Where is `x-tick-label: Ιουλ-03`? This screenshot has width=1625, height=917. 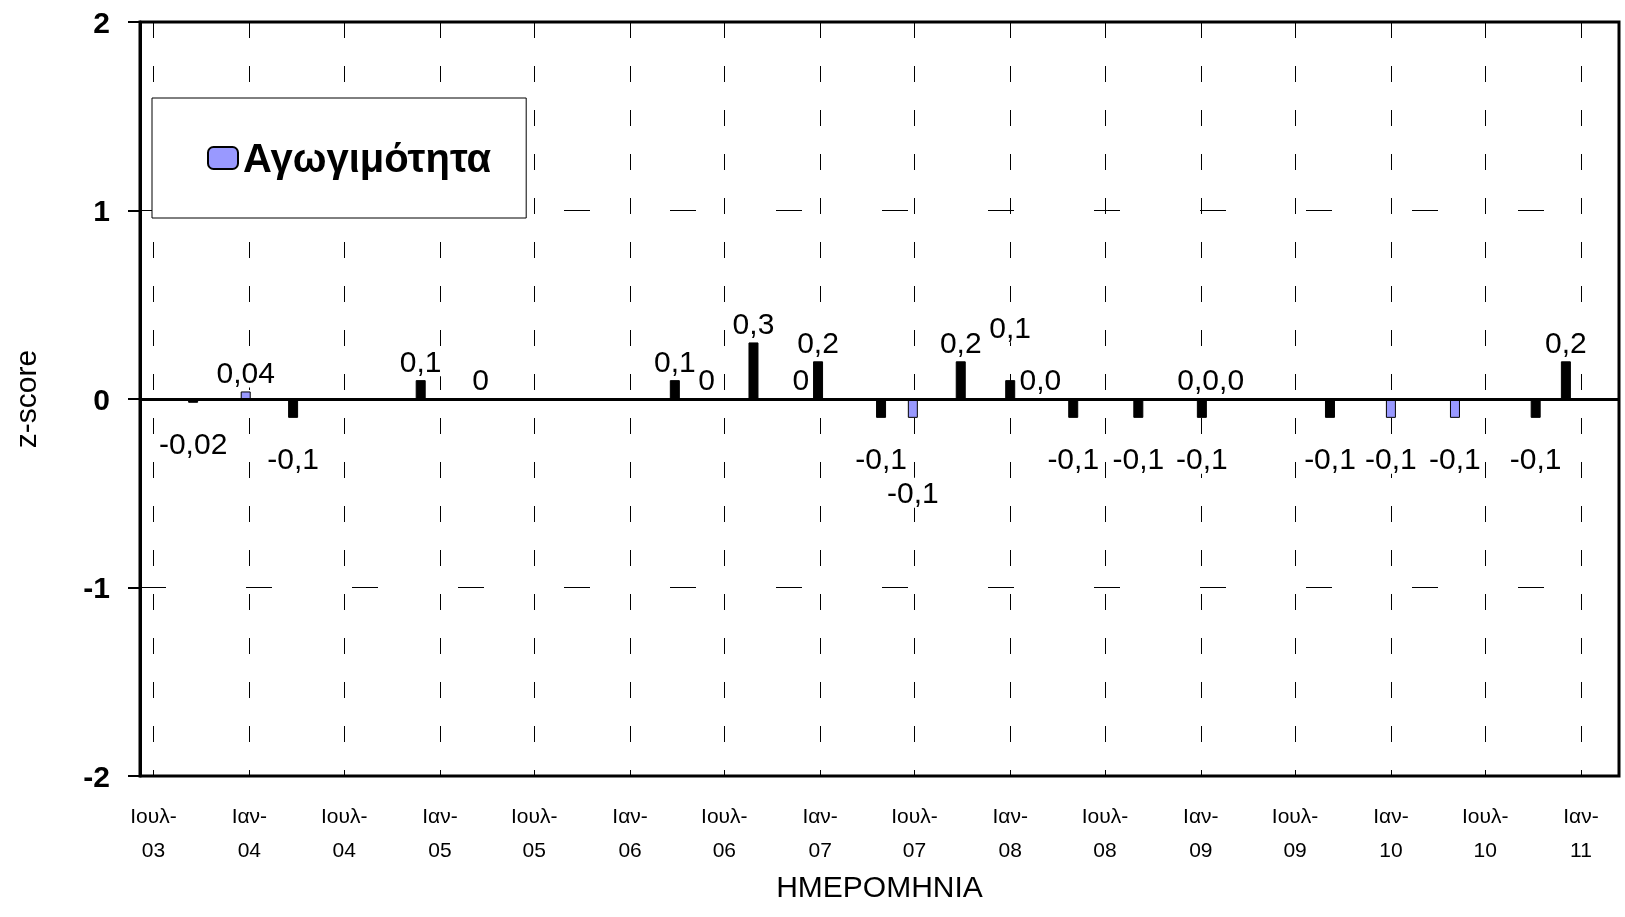 x-tick-label: Ιουλ-03 is located at coordinates (153, 832).